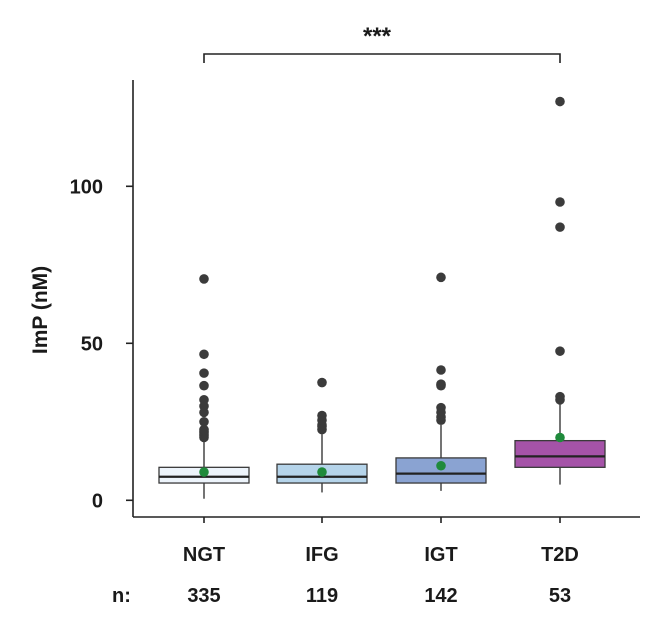  I want to click on n-value: 53, so click(560, 596).